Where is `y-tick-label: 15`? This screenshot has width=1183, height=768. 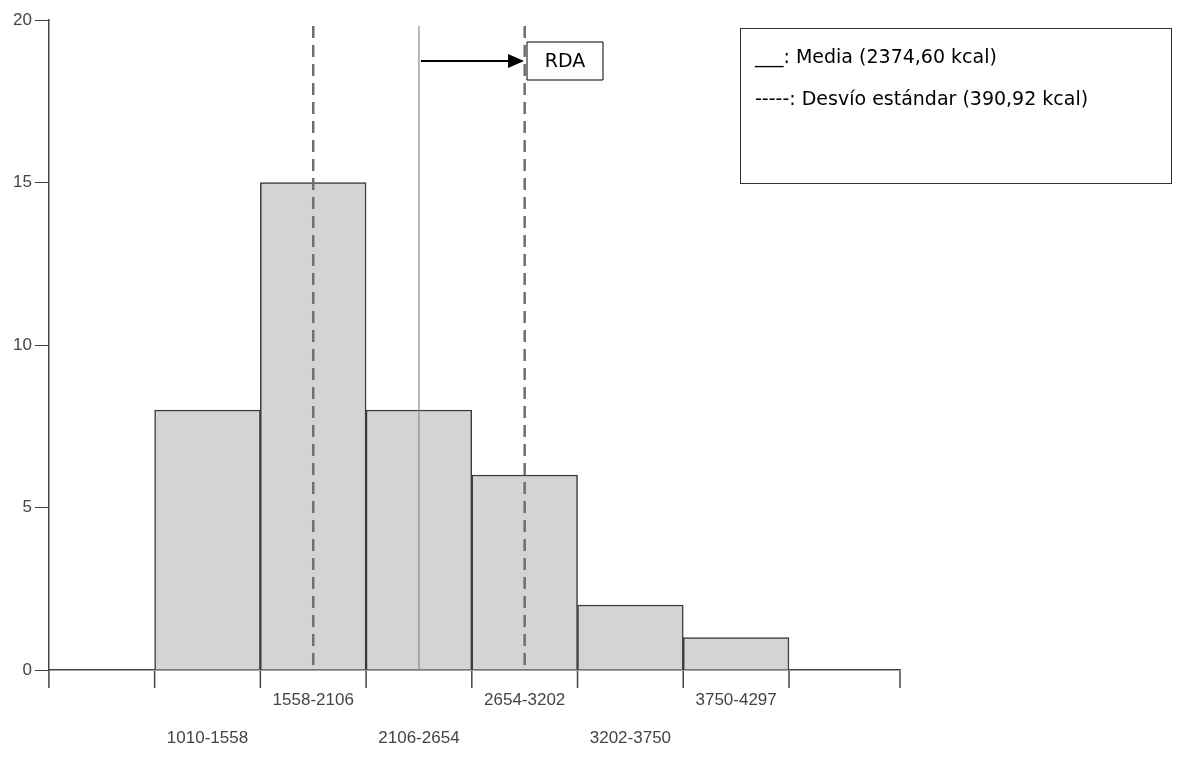
y-tick-label: 15 is located at coordinates (22, 182).